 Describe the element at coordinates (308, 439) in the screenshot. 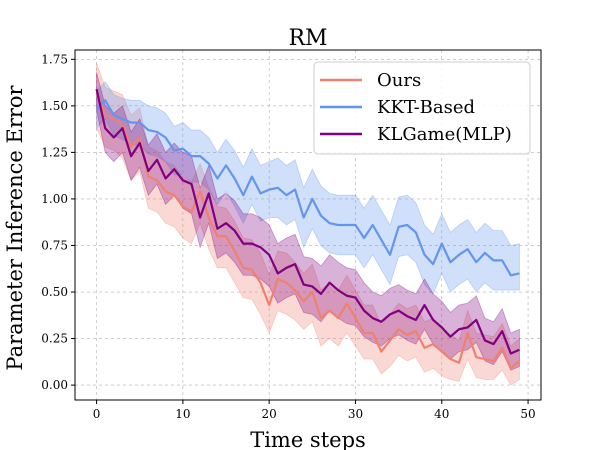

I see `x-axis-label: Time steps` at that location.